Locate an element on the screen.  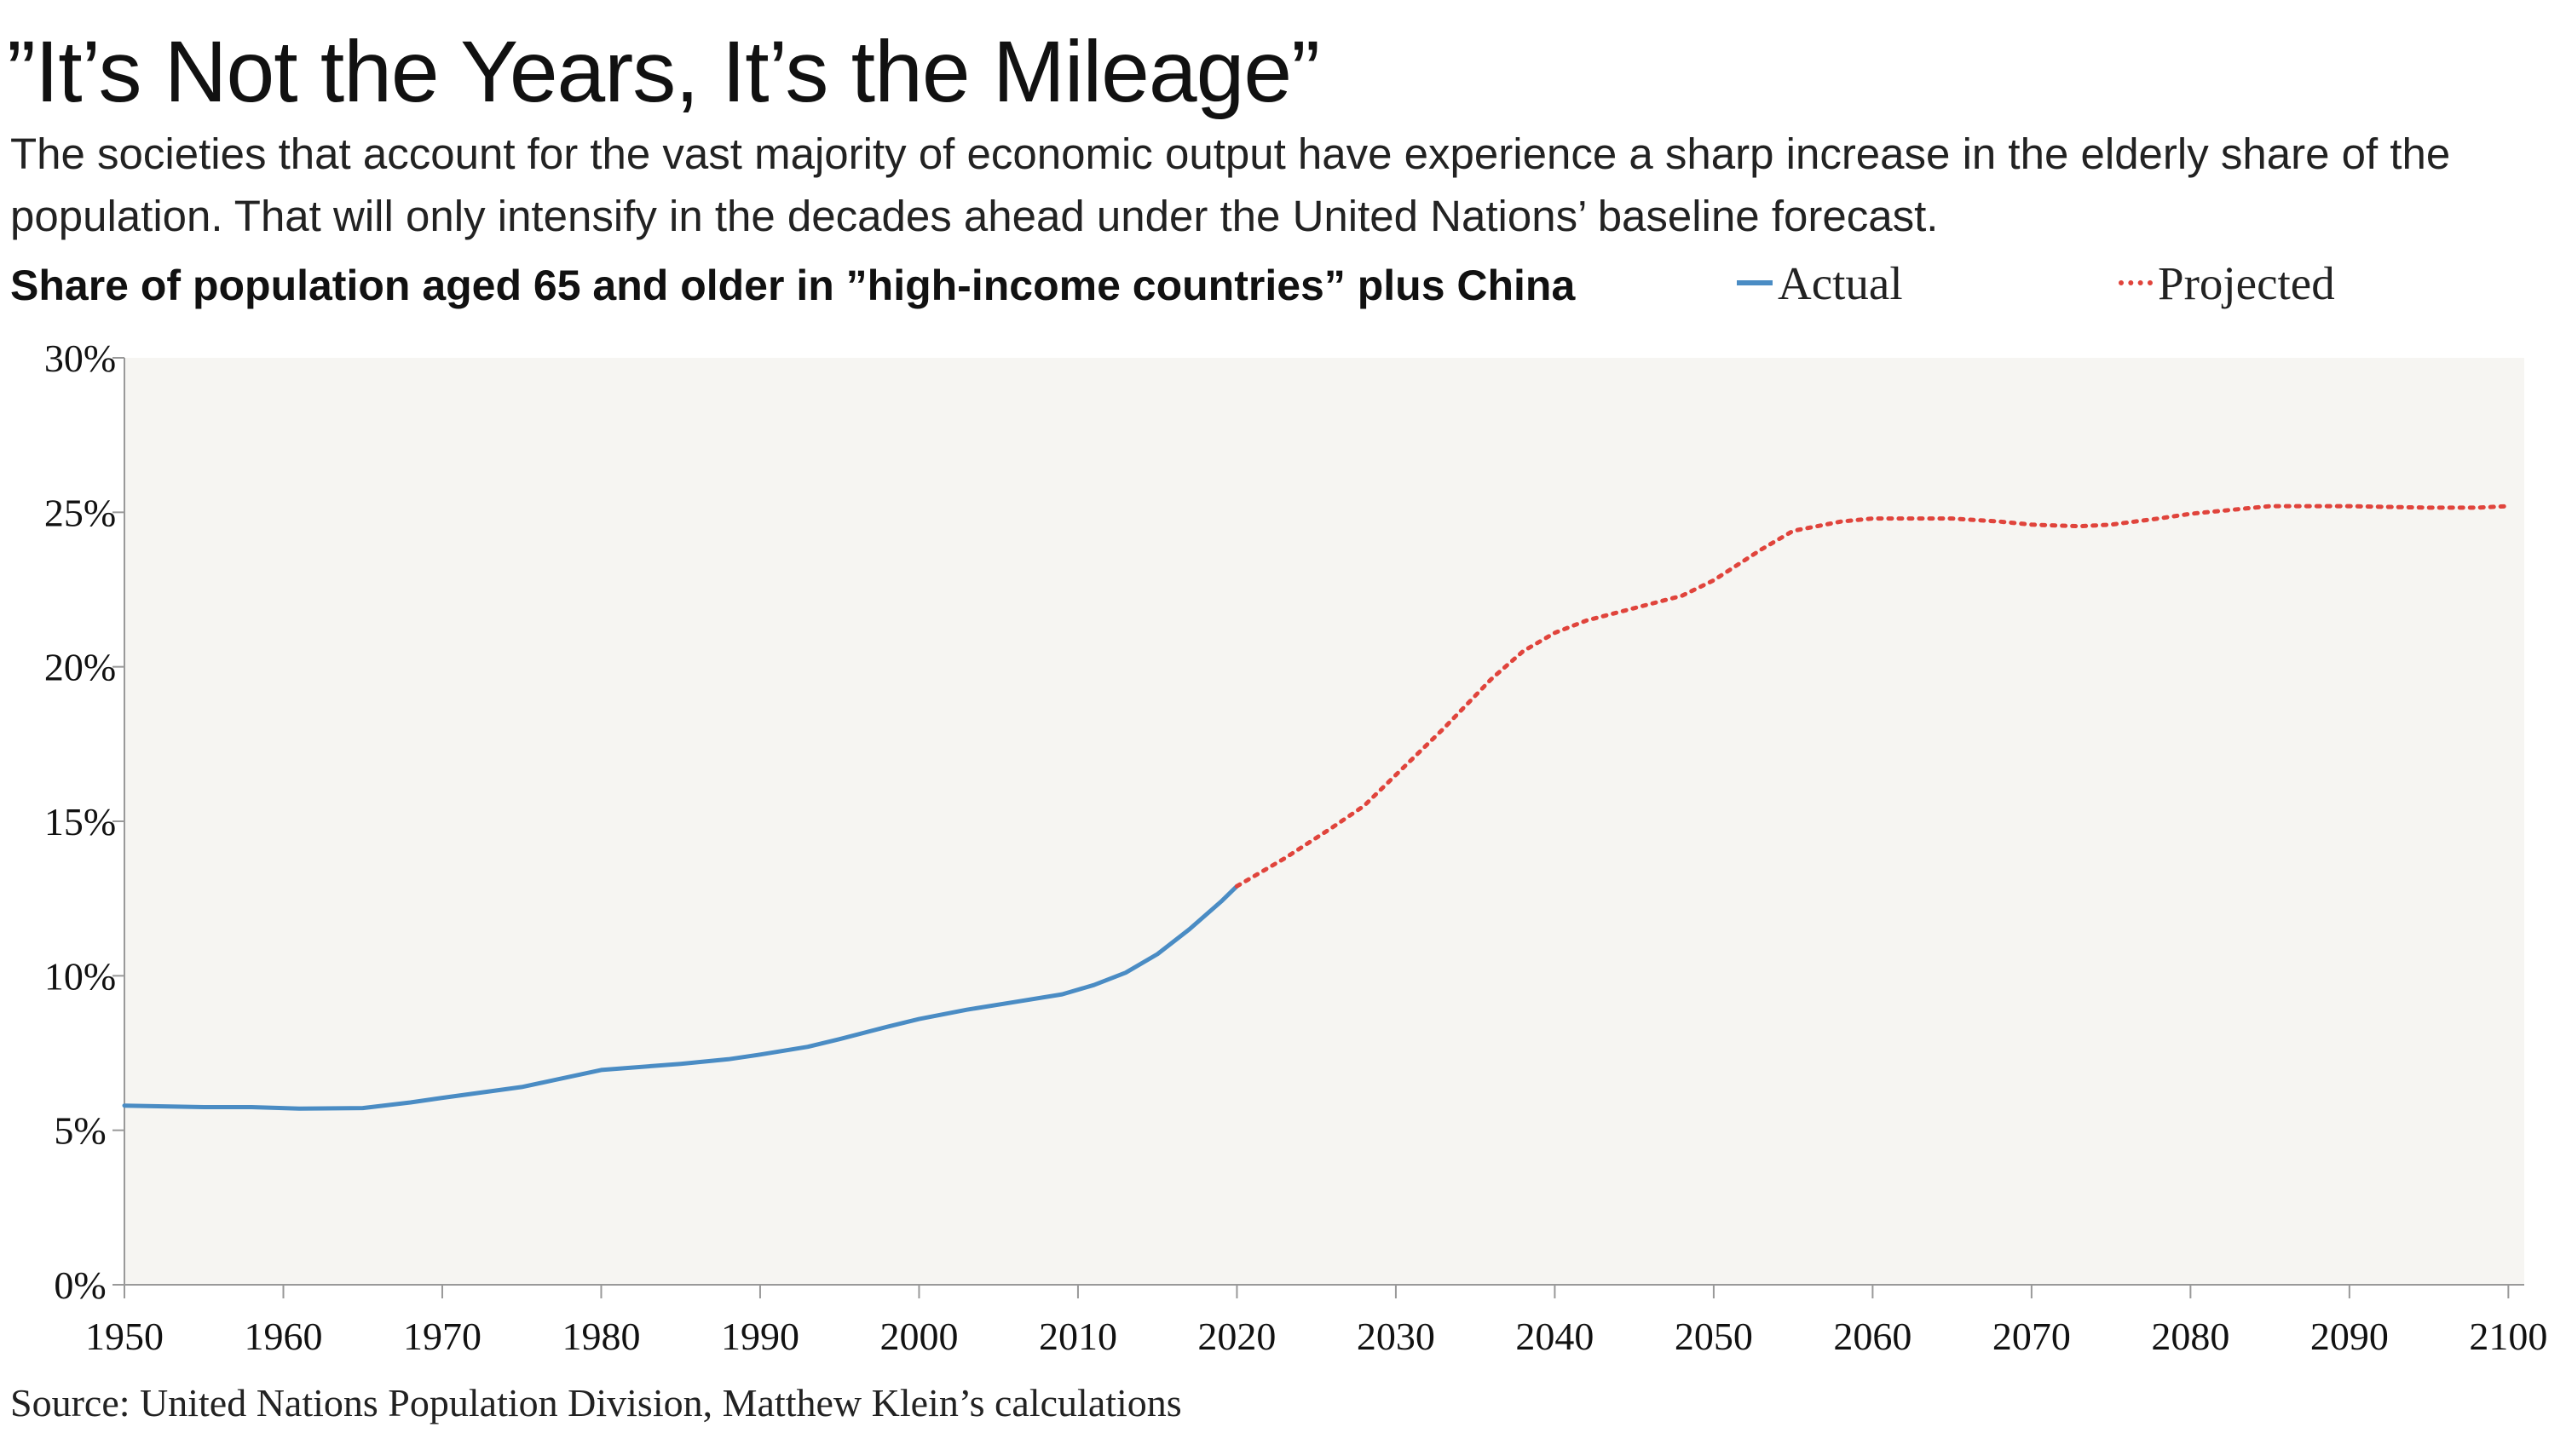
page-title: ”It’s Not the Years, It’s the Mileage” is located at coordinates (663, 72).